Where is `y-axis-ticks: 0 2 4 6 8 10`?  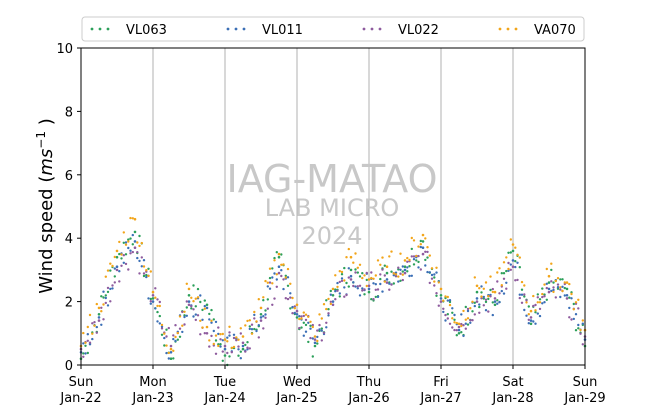
y-axis-ticks: 0 2 4 6 8 10 is located at coordinates (68, 208).